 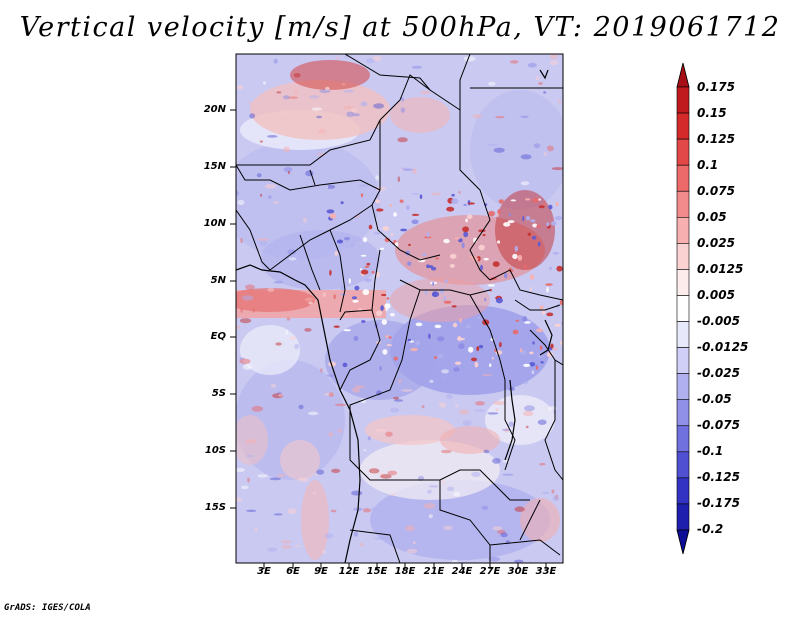 I want to click on lon-label-18e: 18E, so click(x=405, y=571).